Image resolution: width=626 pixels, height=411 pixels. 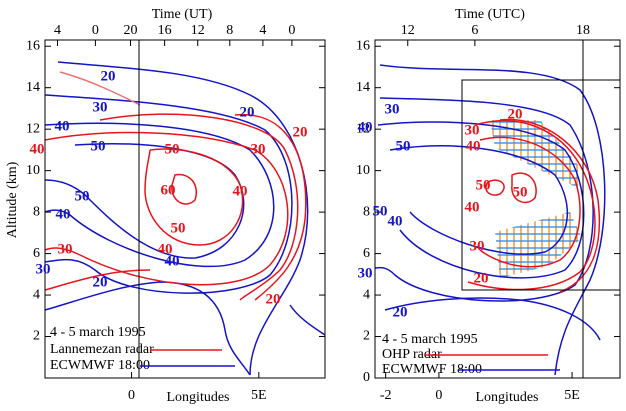 What do you see at coordinates (474, 30) in the screenshot?
I see `x2-tick-label: 6` at bounding box center [474, 30].